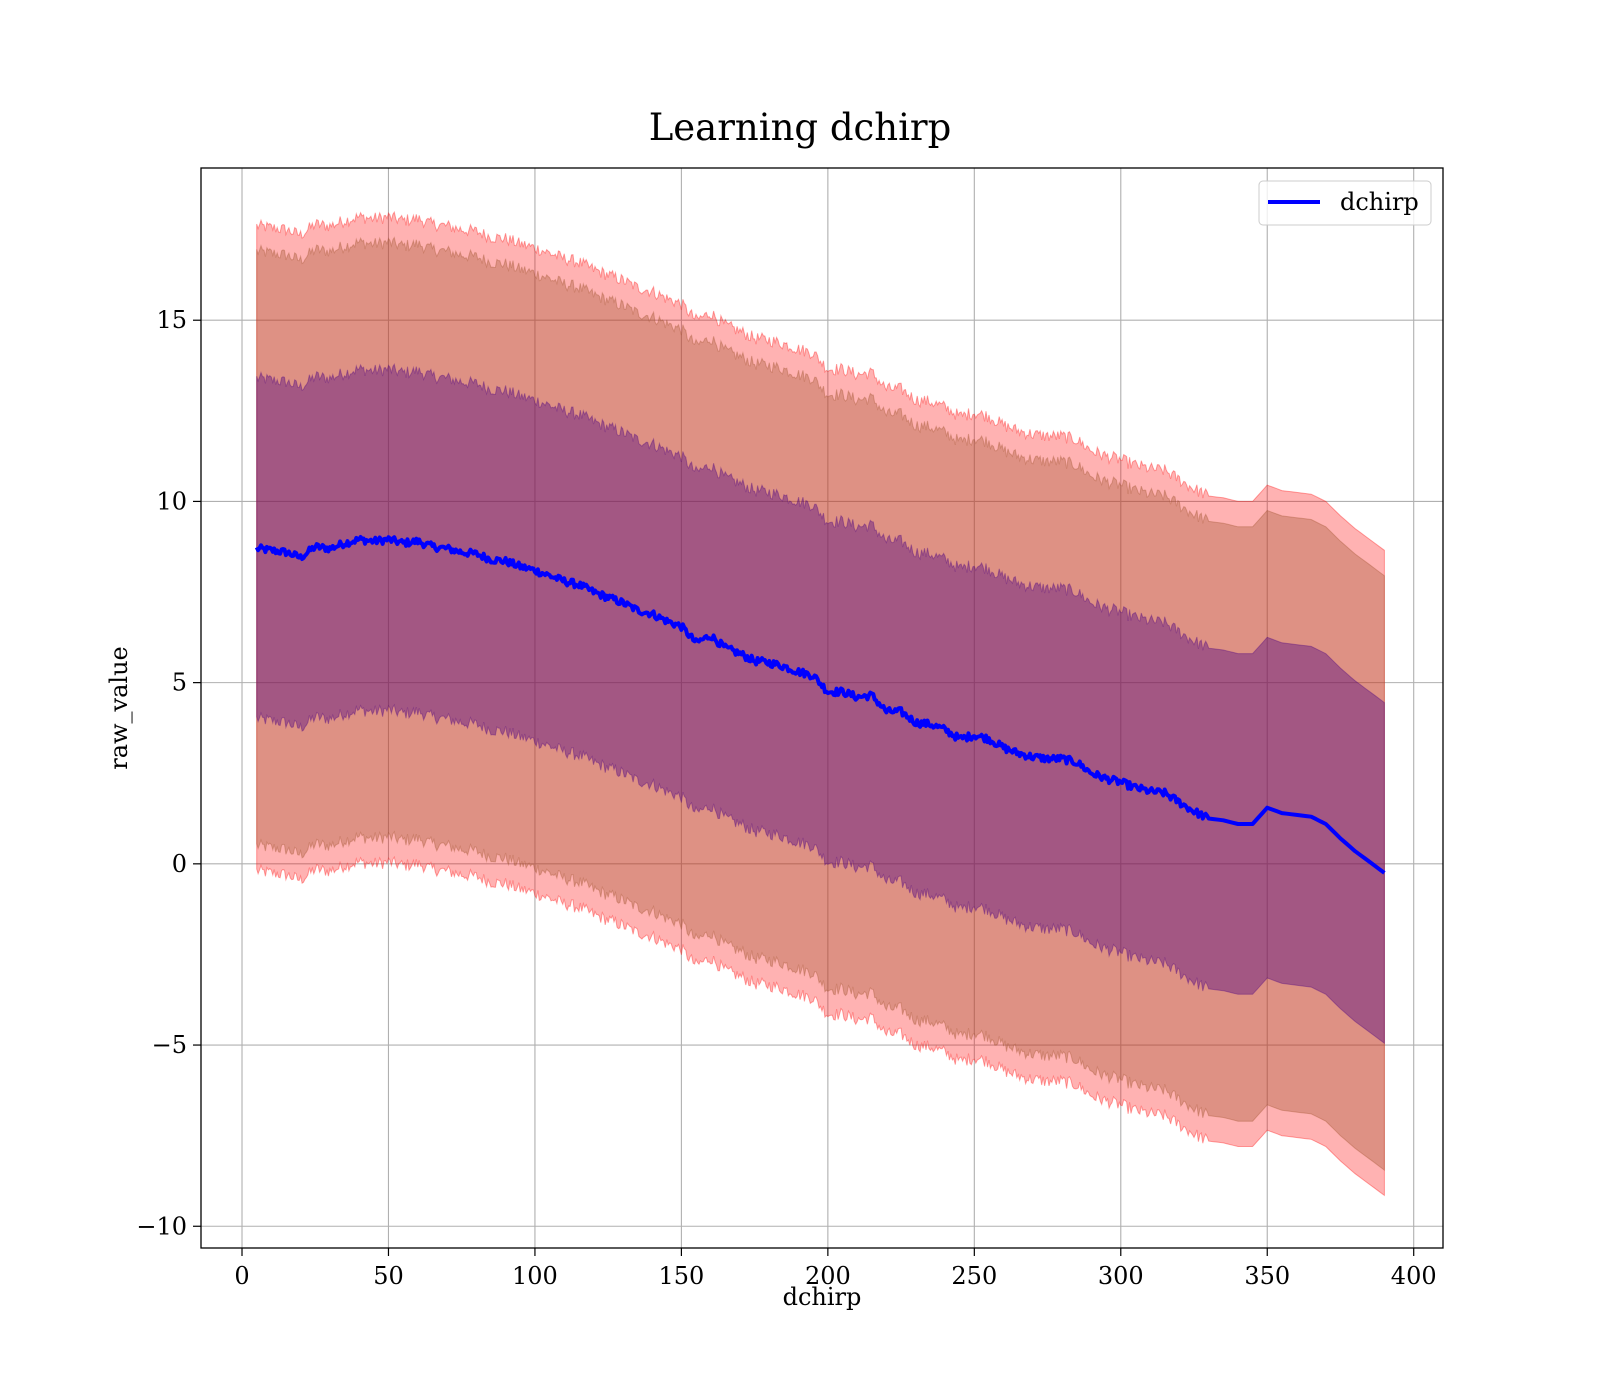  I want to click on y-tick-label: 15, so click(171, 320).